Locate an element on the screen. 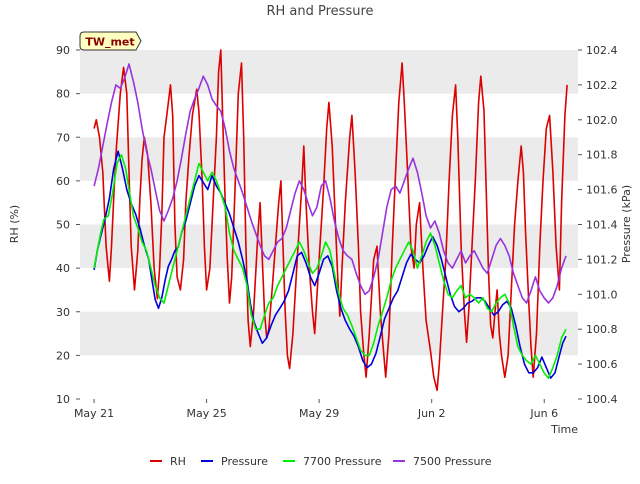  y-left-tick-label: 10 is located at coordinates (63, 399).